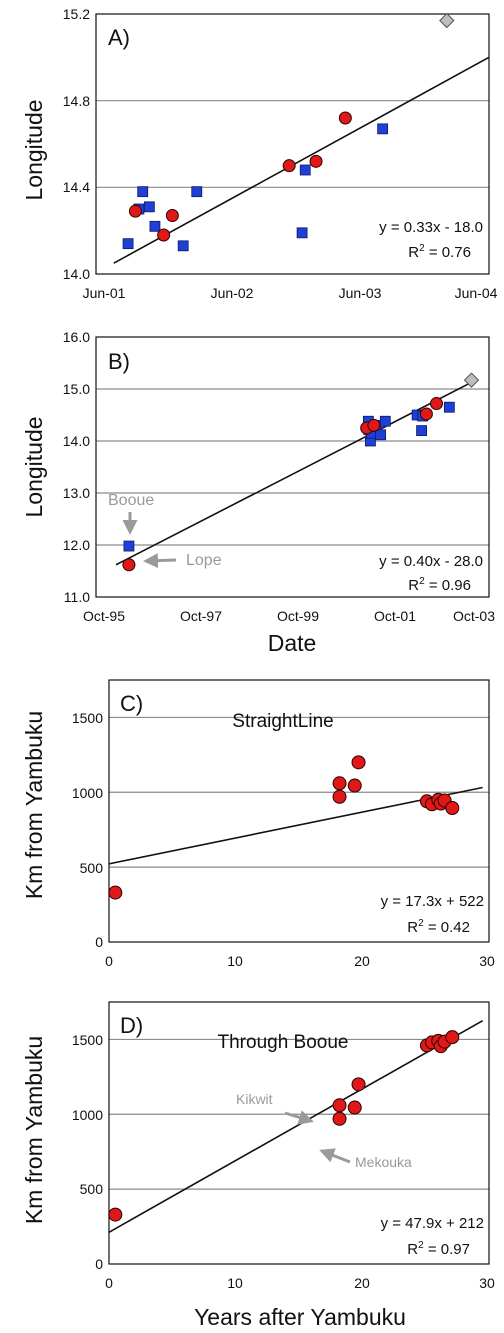 Image resolution: width=504 pixels, height=1333 pixels. Describe the element at coordinates (284, 827) in the screenshot. I see `panel-c-markers` at that location.